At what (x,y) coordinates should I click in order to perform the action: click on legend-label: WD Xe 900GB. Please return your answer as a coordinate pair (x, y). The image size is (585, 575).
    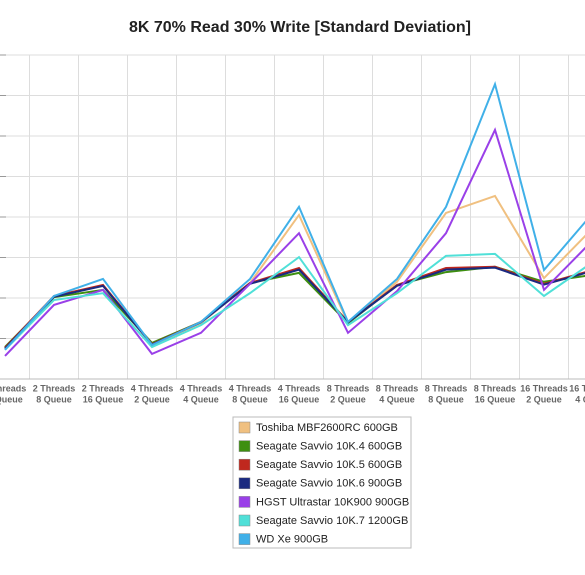
    Looking at the image, I should click on (292, 540).